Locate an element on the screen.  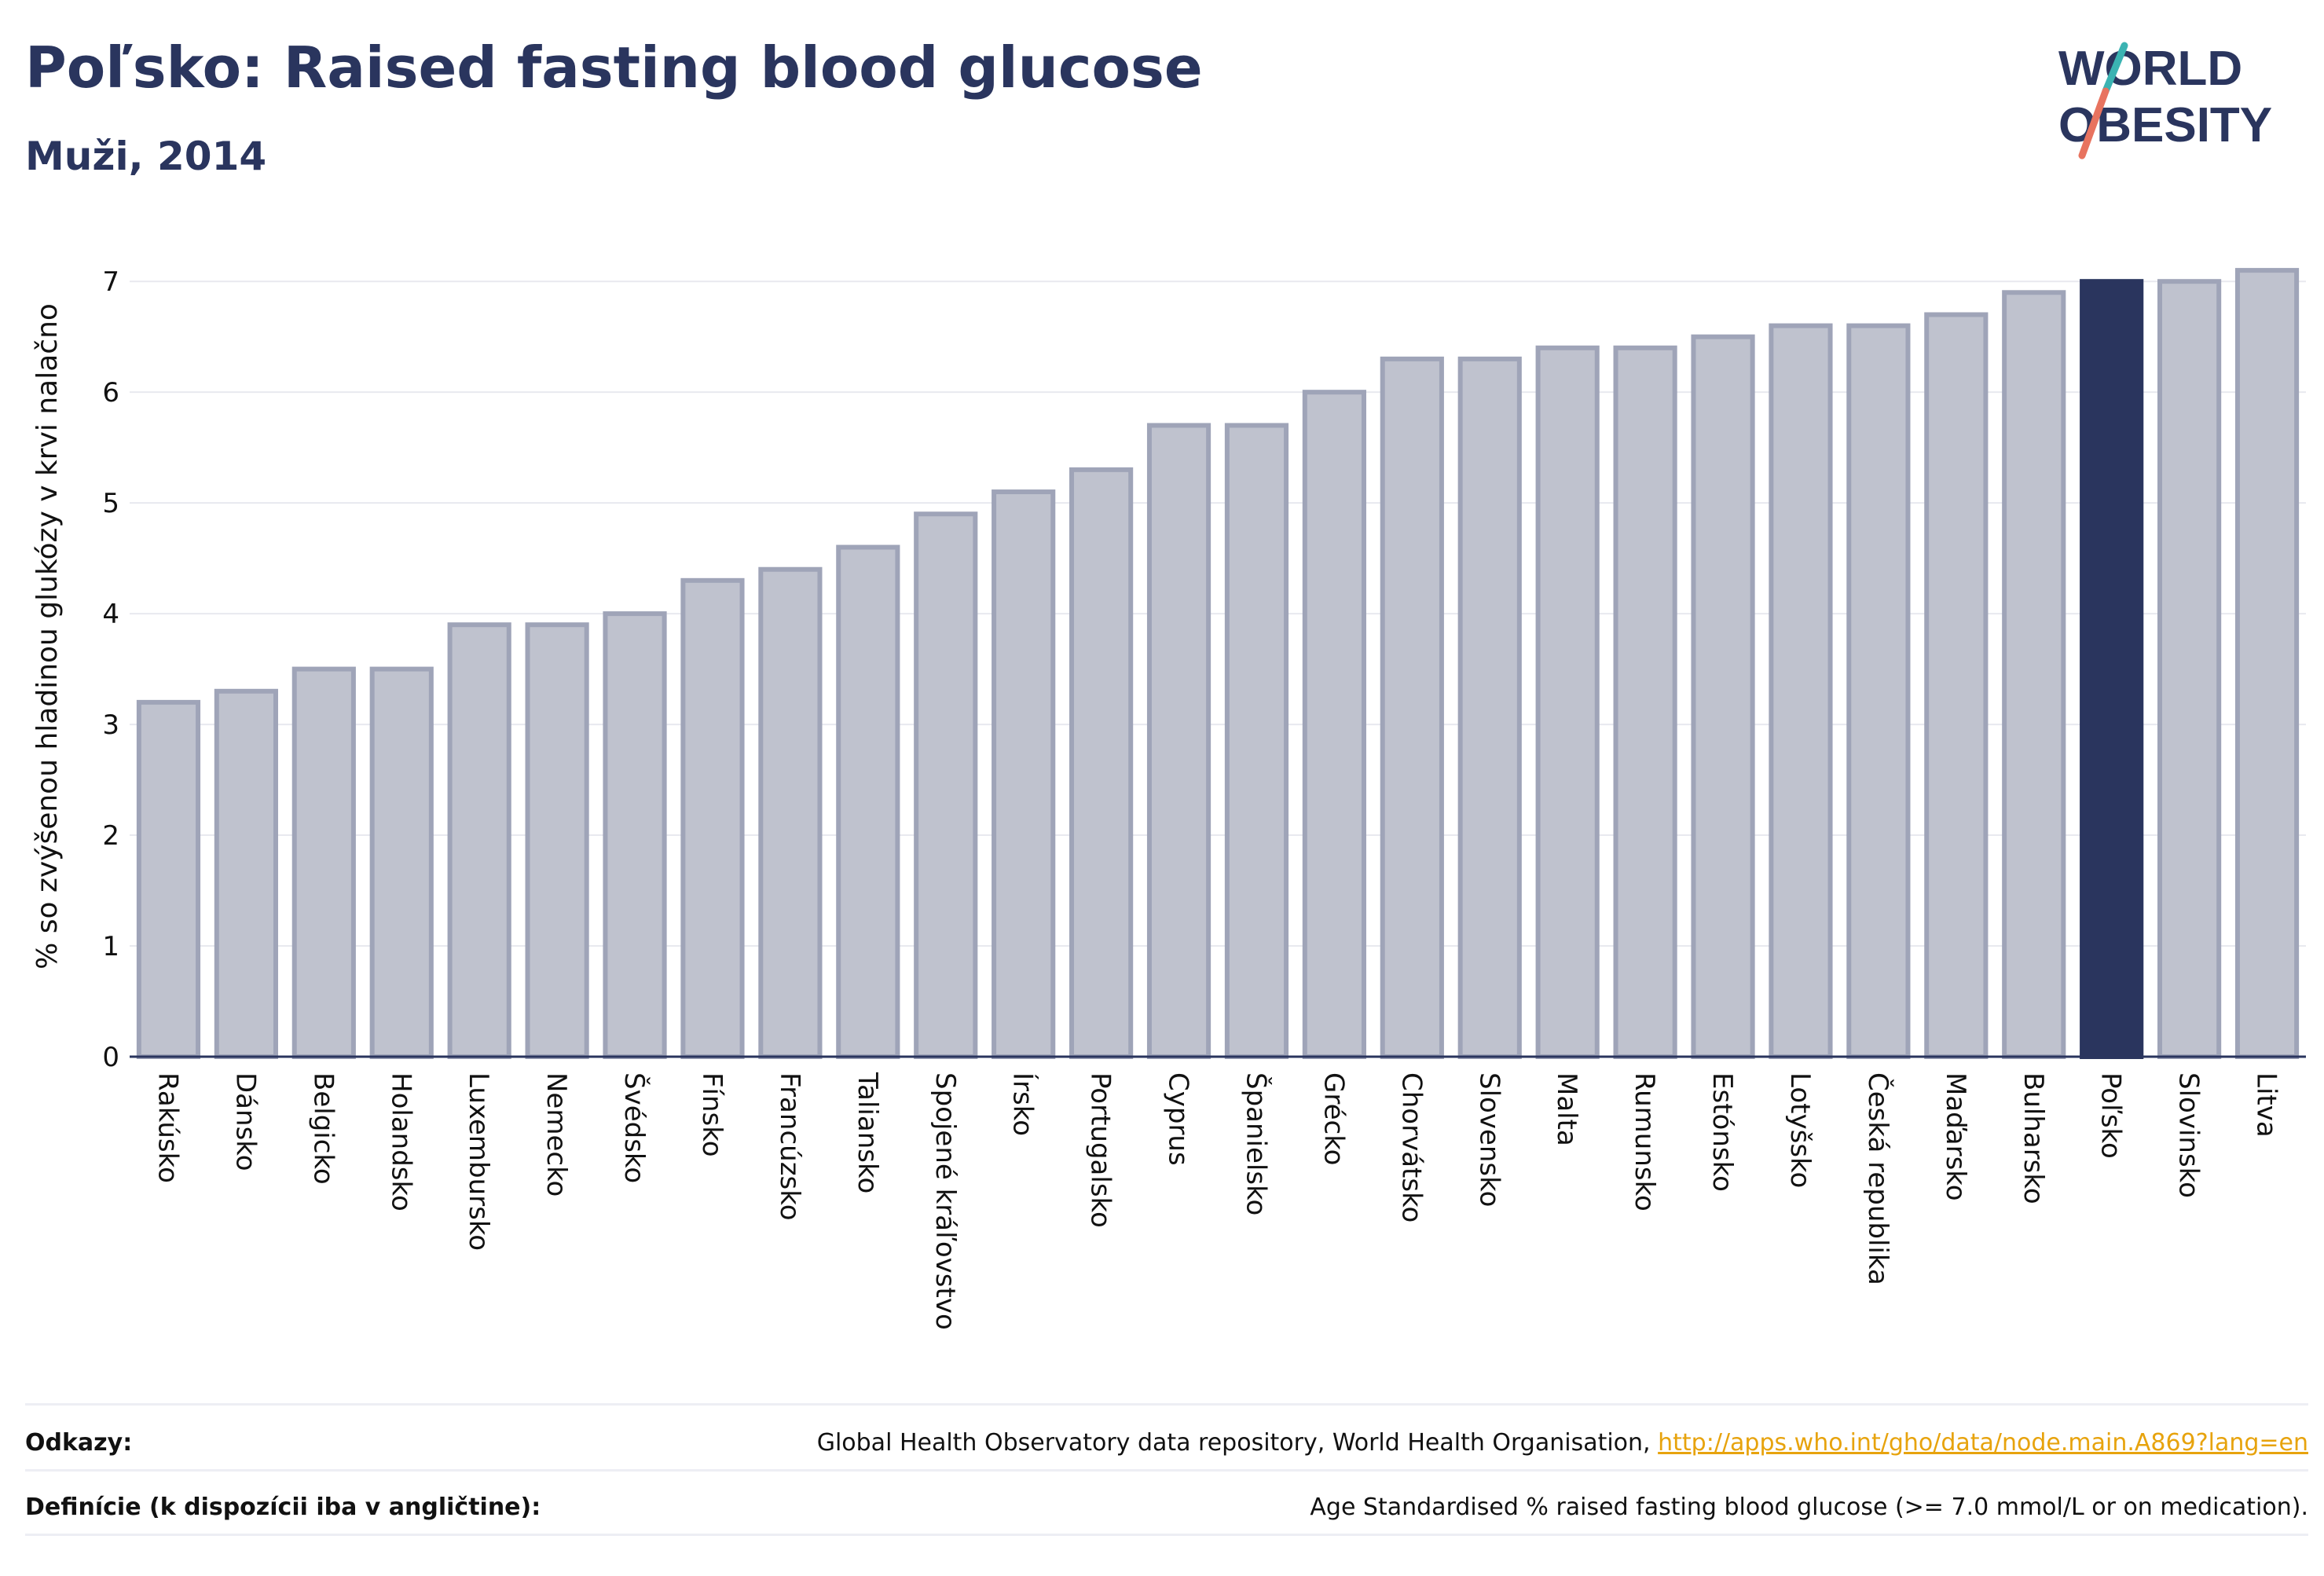
x-tick-label: Slovinsko is located at coordinates (2189, 1135).